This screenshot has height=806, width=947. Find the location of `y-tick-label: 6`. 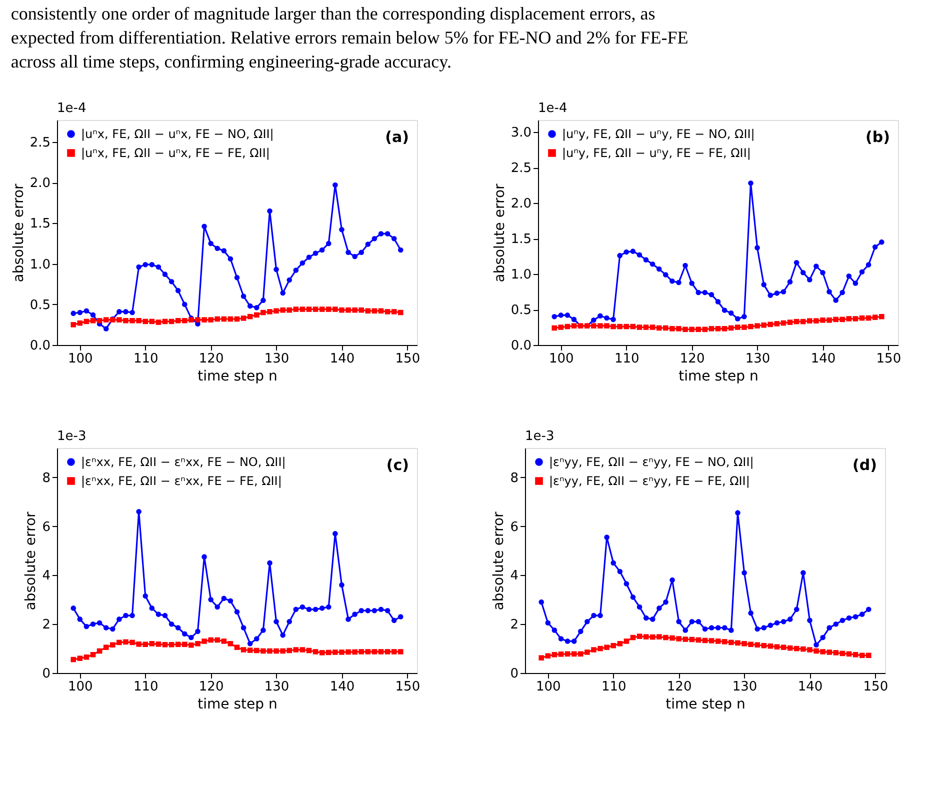

y-tick-label: 6 is located at coordinates (514, 527).